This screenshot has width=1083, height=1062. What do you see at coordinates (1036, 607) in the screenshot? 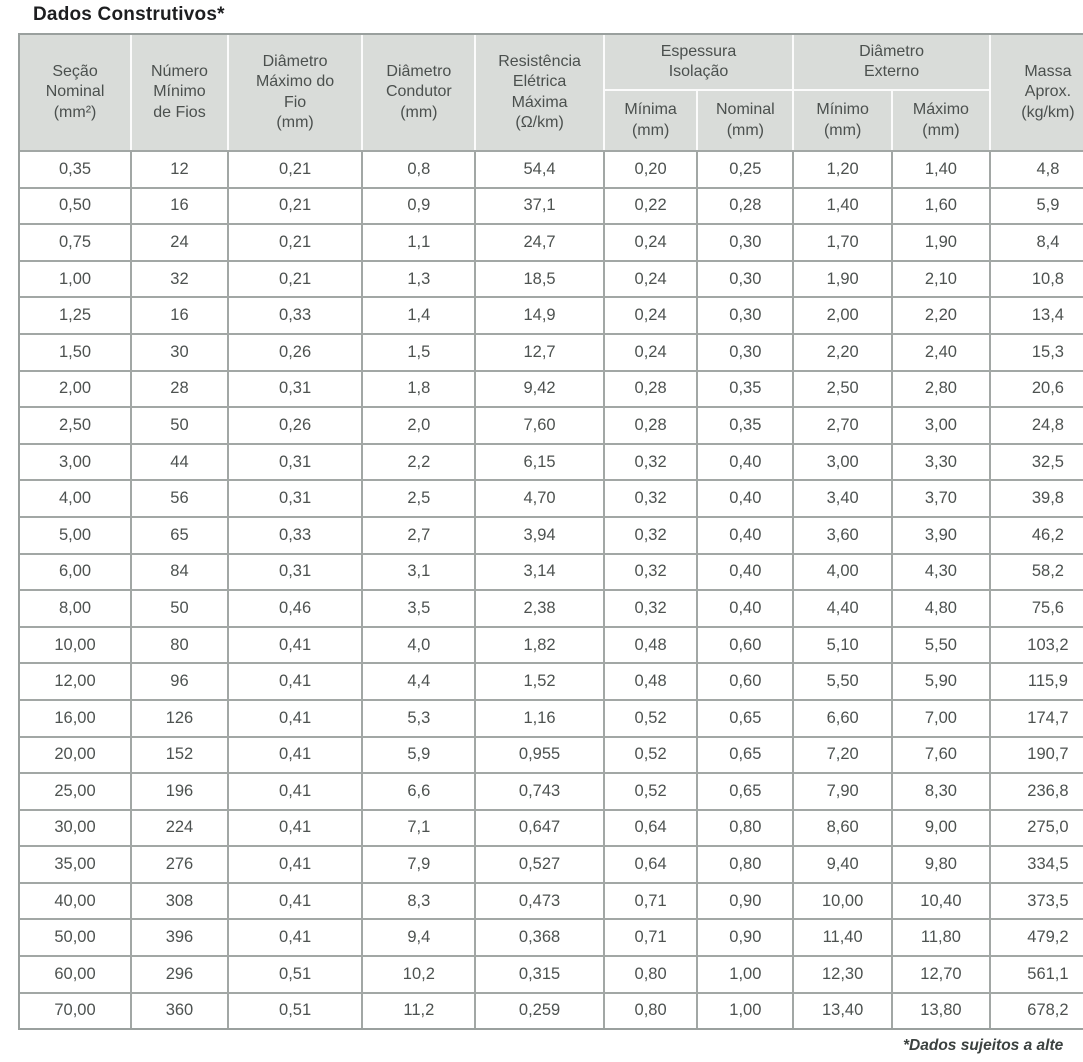
I see `table-cell-massa_aprox_kg_km: 75,6` at bounding box center [1036, 607].